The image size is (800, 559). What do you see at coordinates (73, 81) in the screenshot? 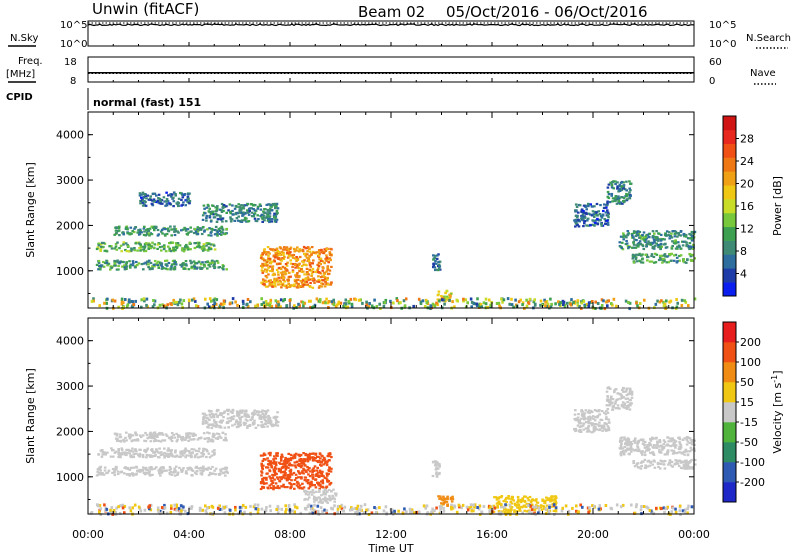
I see `freq-left-tick-bottom: 8` at bounding box center [73, 81].